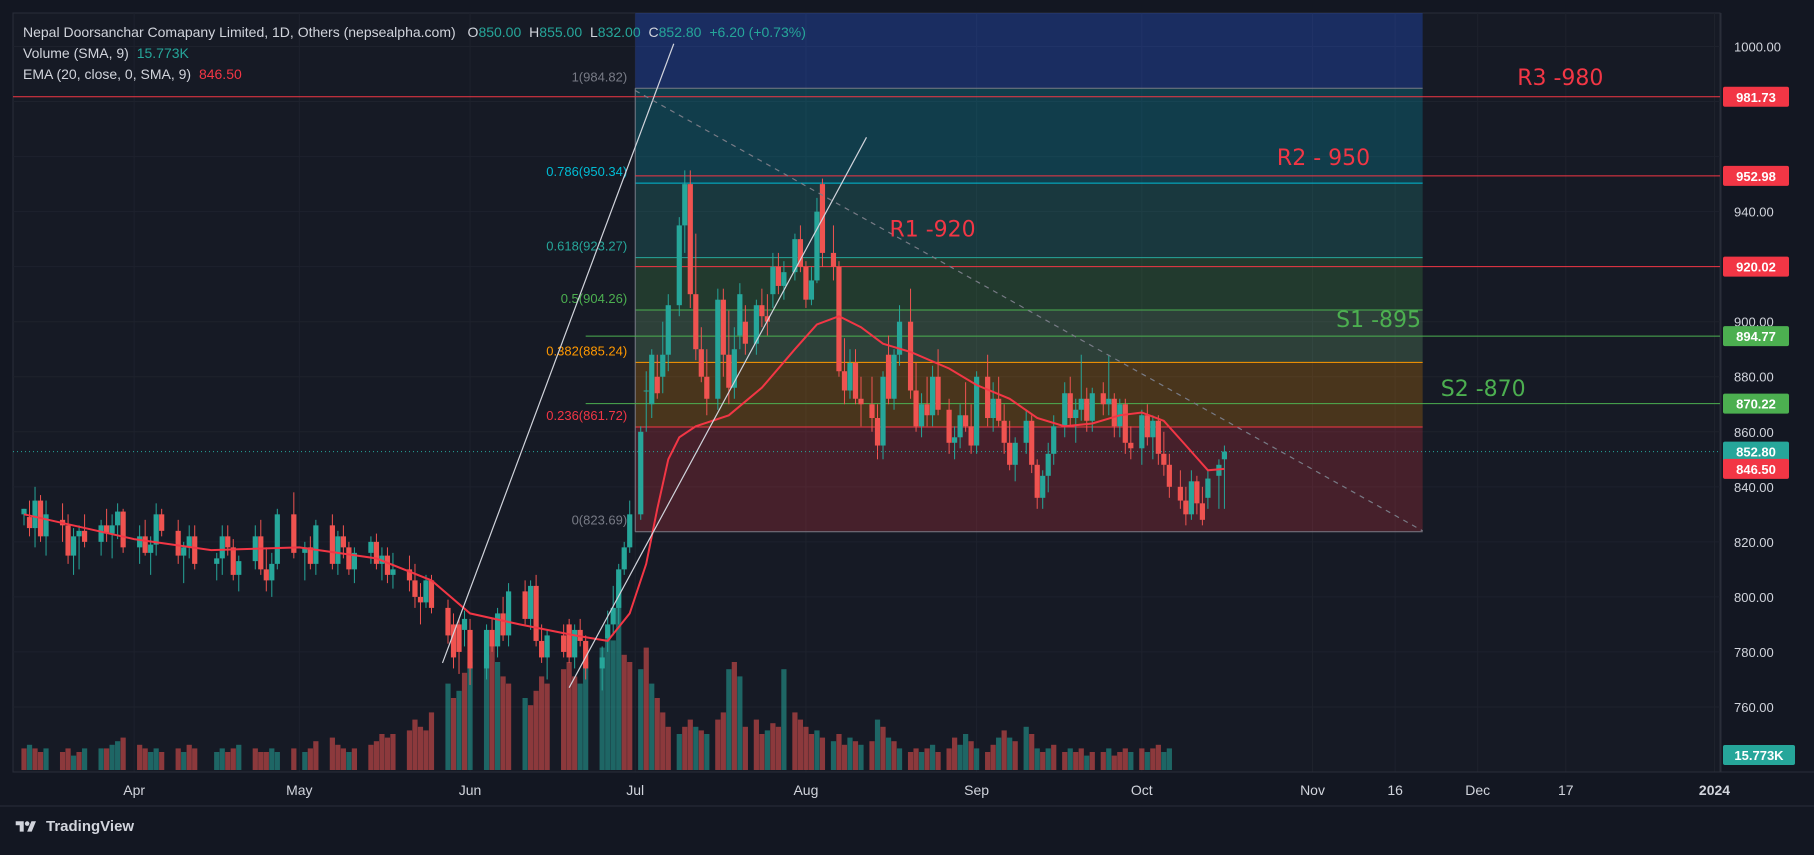  What do you see at coordinates (1560, 78) in the screenshot?
I see `sr-annotation: R3 -980` at bounding box center [1560, 78].